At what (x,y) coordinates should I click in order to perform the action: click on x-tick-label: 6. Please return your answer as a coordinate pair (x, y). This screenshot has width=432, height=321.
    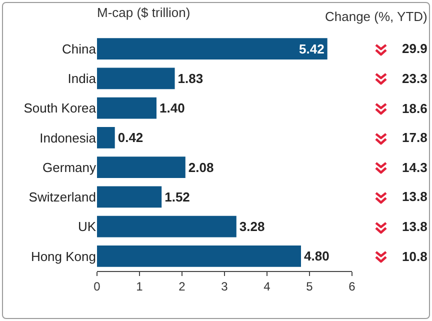
    Looking at the image, I should click on (352, 286).